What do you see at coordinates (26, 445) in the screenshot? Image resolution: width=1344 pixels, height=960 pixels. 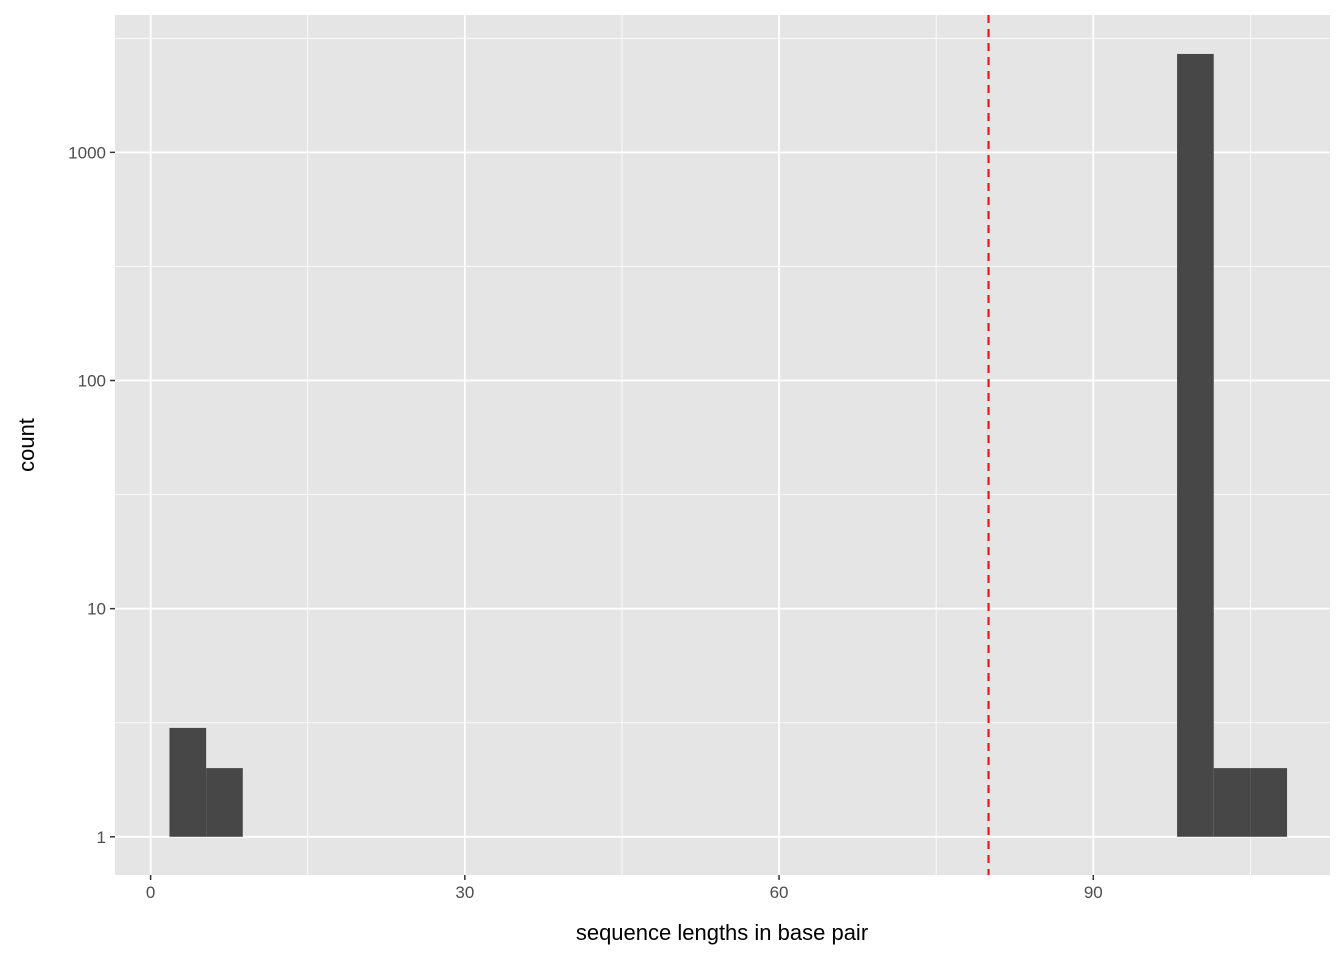 I see `y-axis-label: count` at bounding box center [26, 445].